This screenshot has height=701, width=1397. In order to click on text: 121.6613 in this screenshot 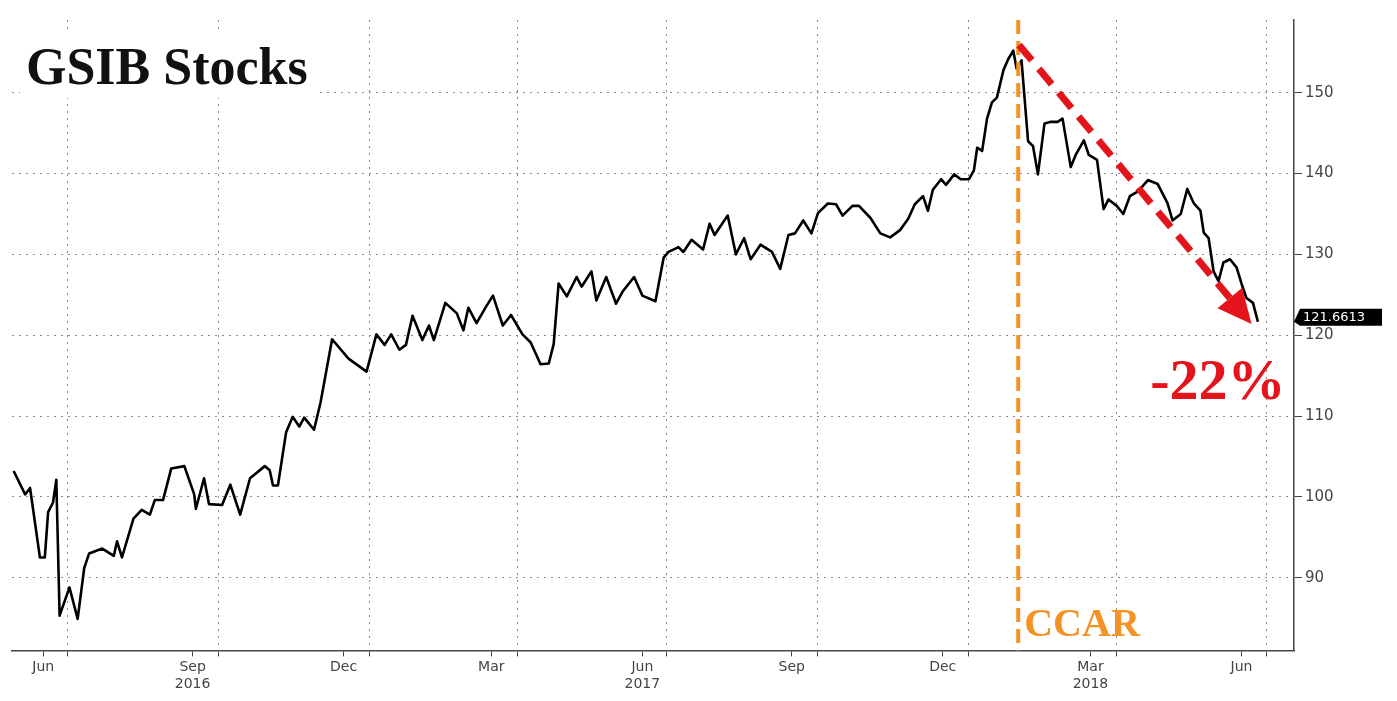, I will do `click(1334, 316)`.